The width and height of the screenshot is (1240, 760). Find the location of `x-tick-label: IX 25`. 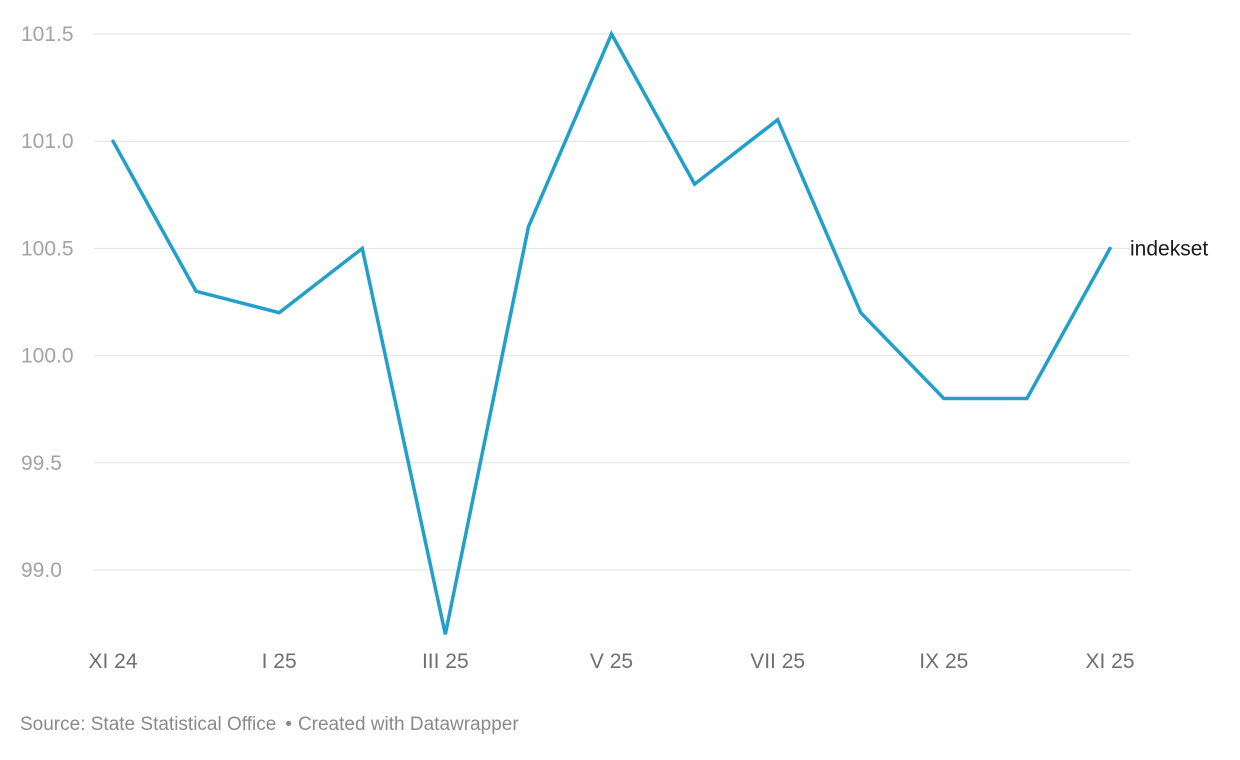

x-tick-label: IX 25 is located at coordinates (943, 661).